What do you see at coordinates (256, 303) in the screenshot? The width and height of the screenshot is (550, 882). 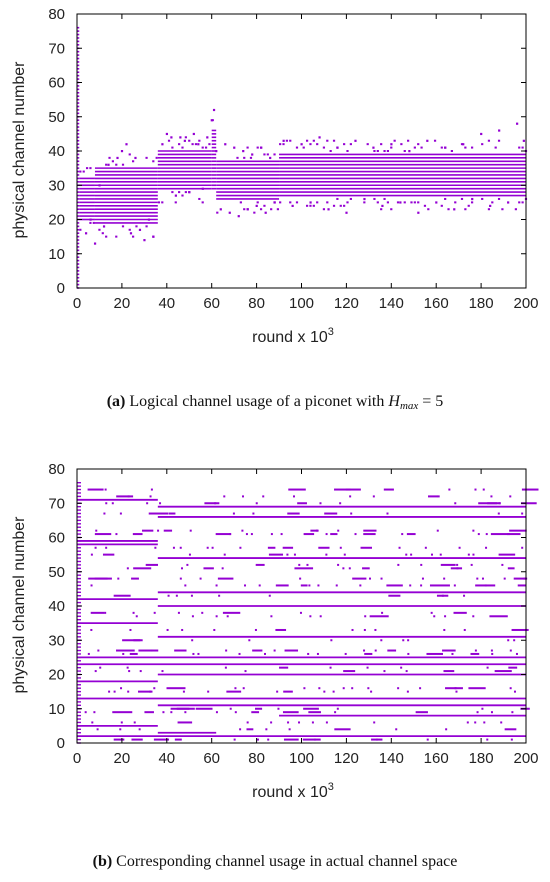 I see `chart-a-xtick-label: 80` at bounding box center [256, 303].